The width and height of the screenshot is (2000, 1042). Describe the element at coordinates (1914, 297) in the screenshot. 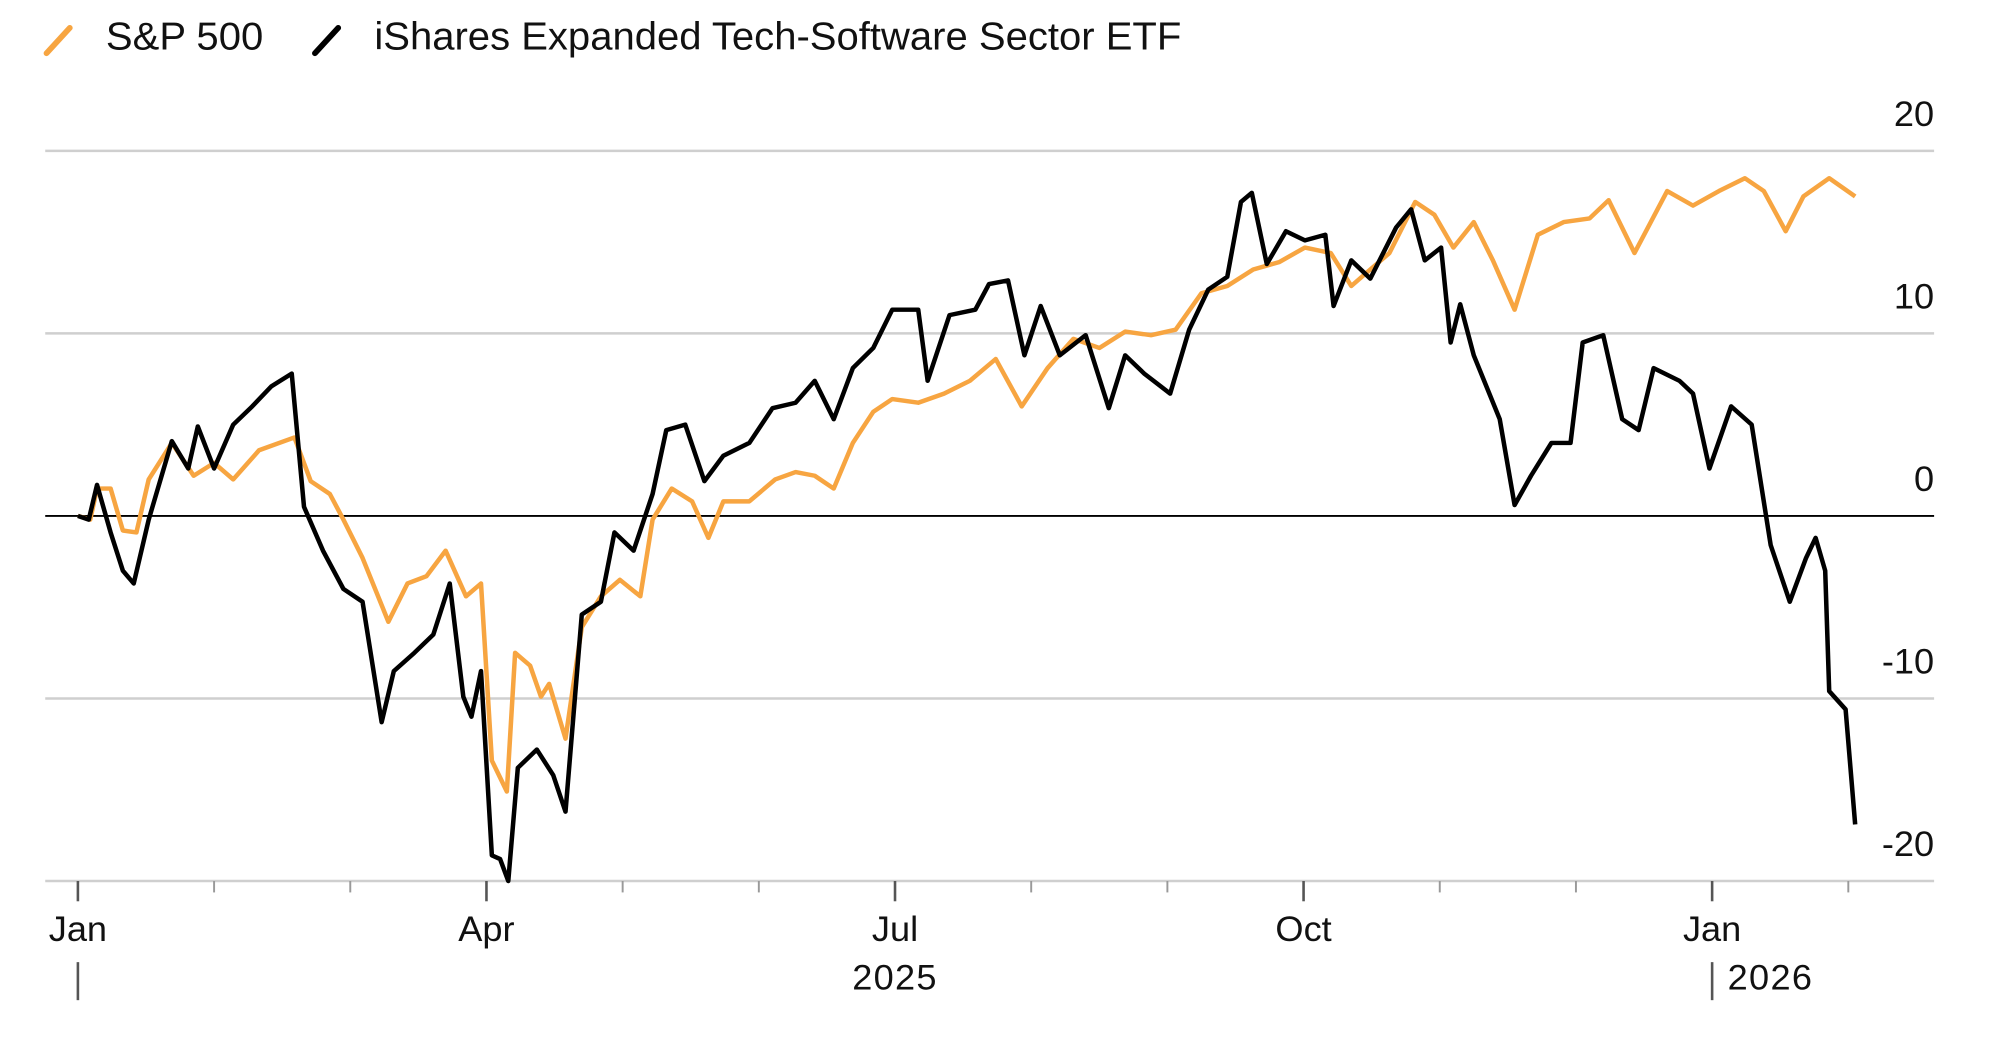

I see `y-tick-label: 10` at that location.